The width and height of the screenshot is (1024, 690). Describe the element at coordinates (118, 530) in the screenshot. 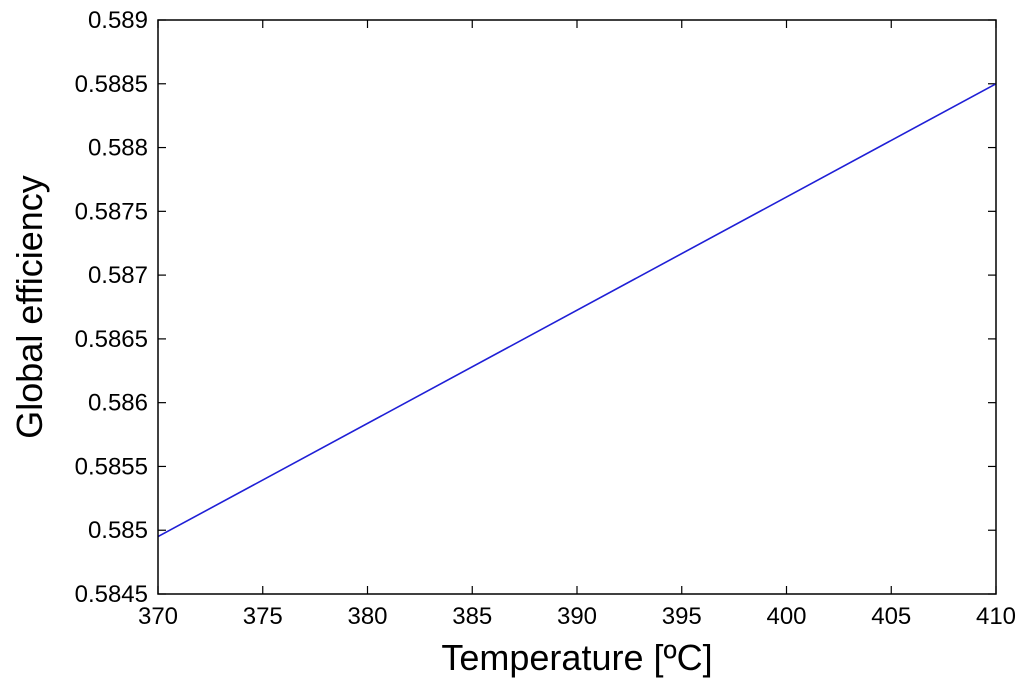

I see `y-tick-label: 0.585` at that location.